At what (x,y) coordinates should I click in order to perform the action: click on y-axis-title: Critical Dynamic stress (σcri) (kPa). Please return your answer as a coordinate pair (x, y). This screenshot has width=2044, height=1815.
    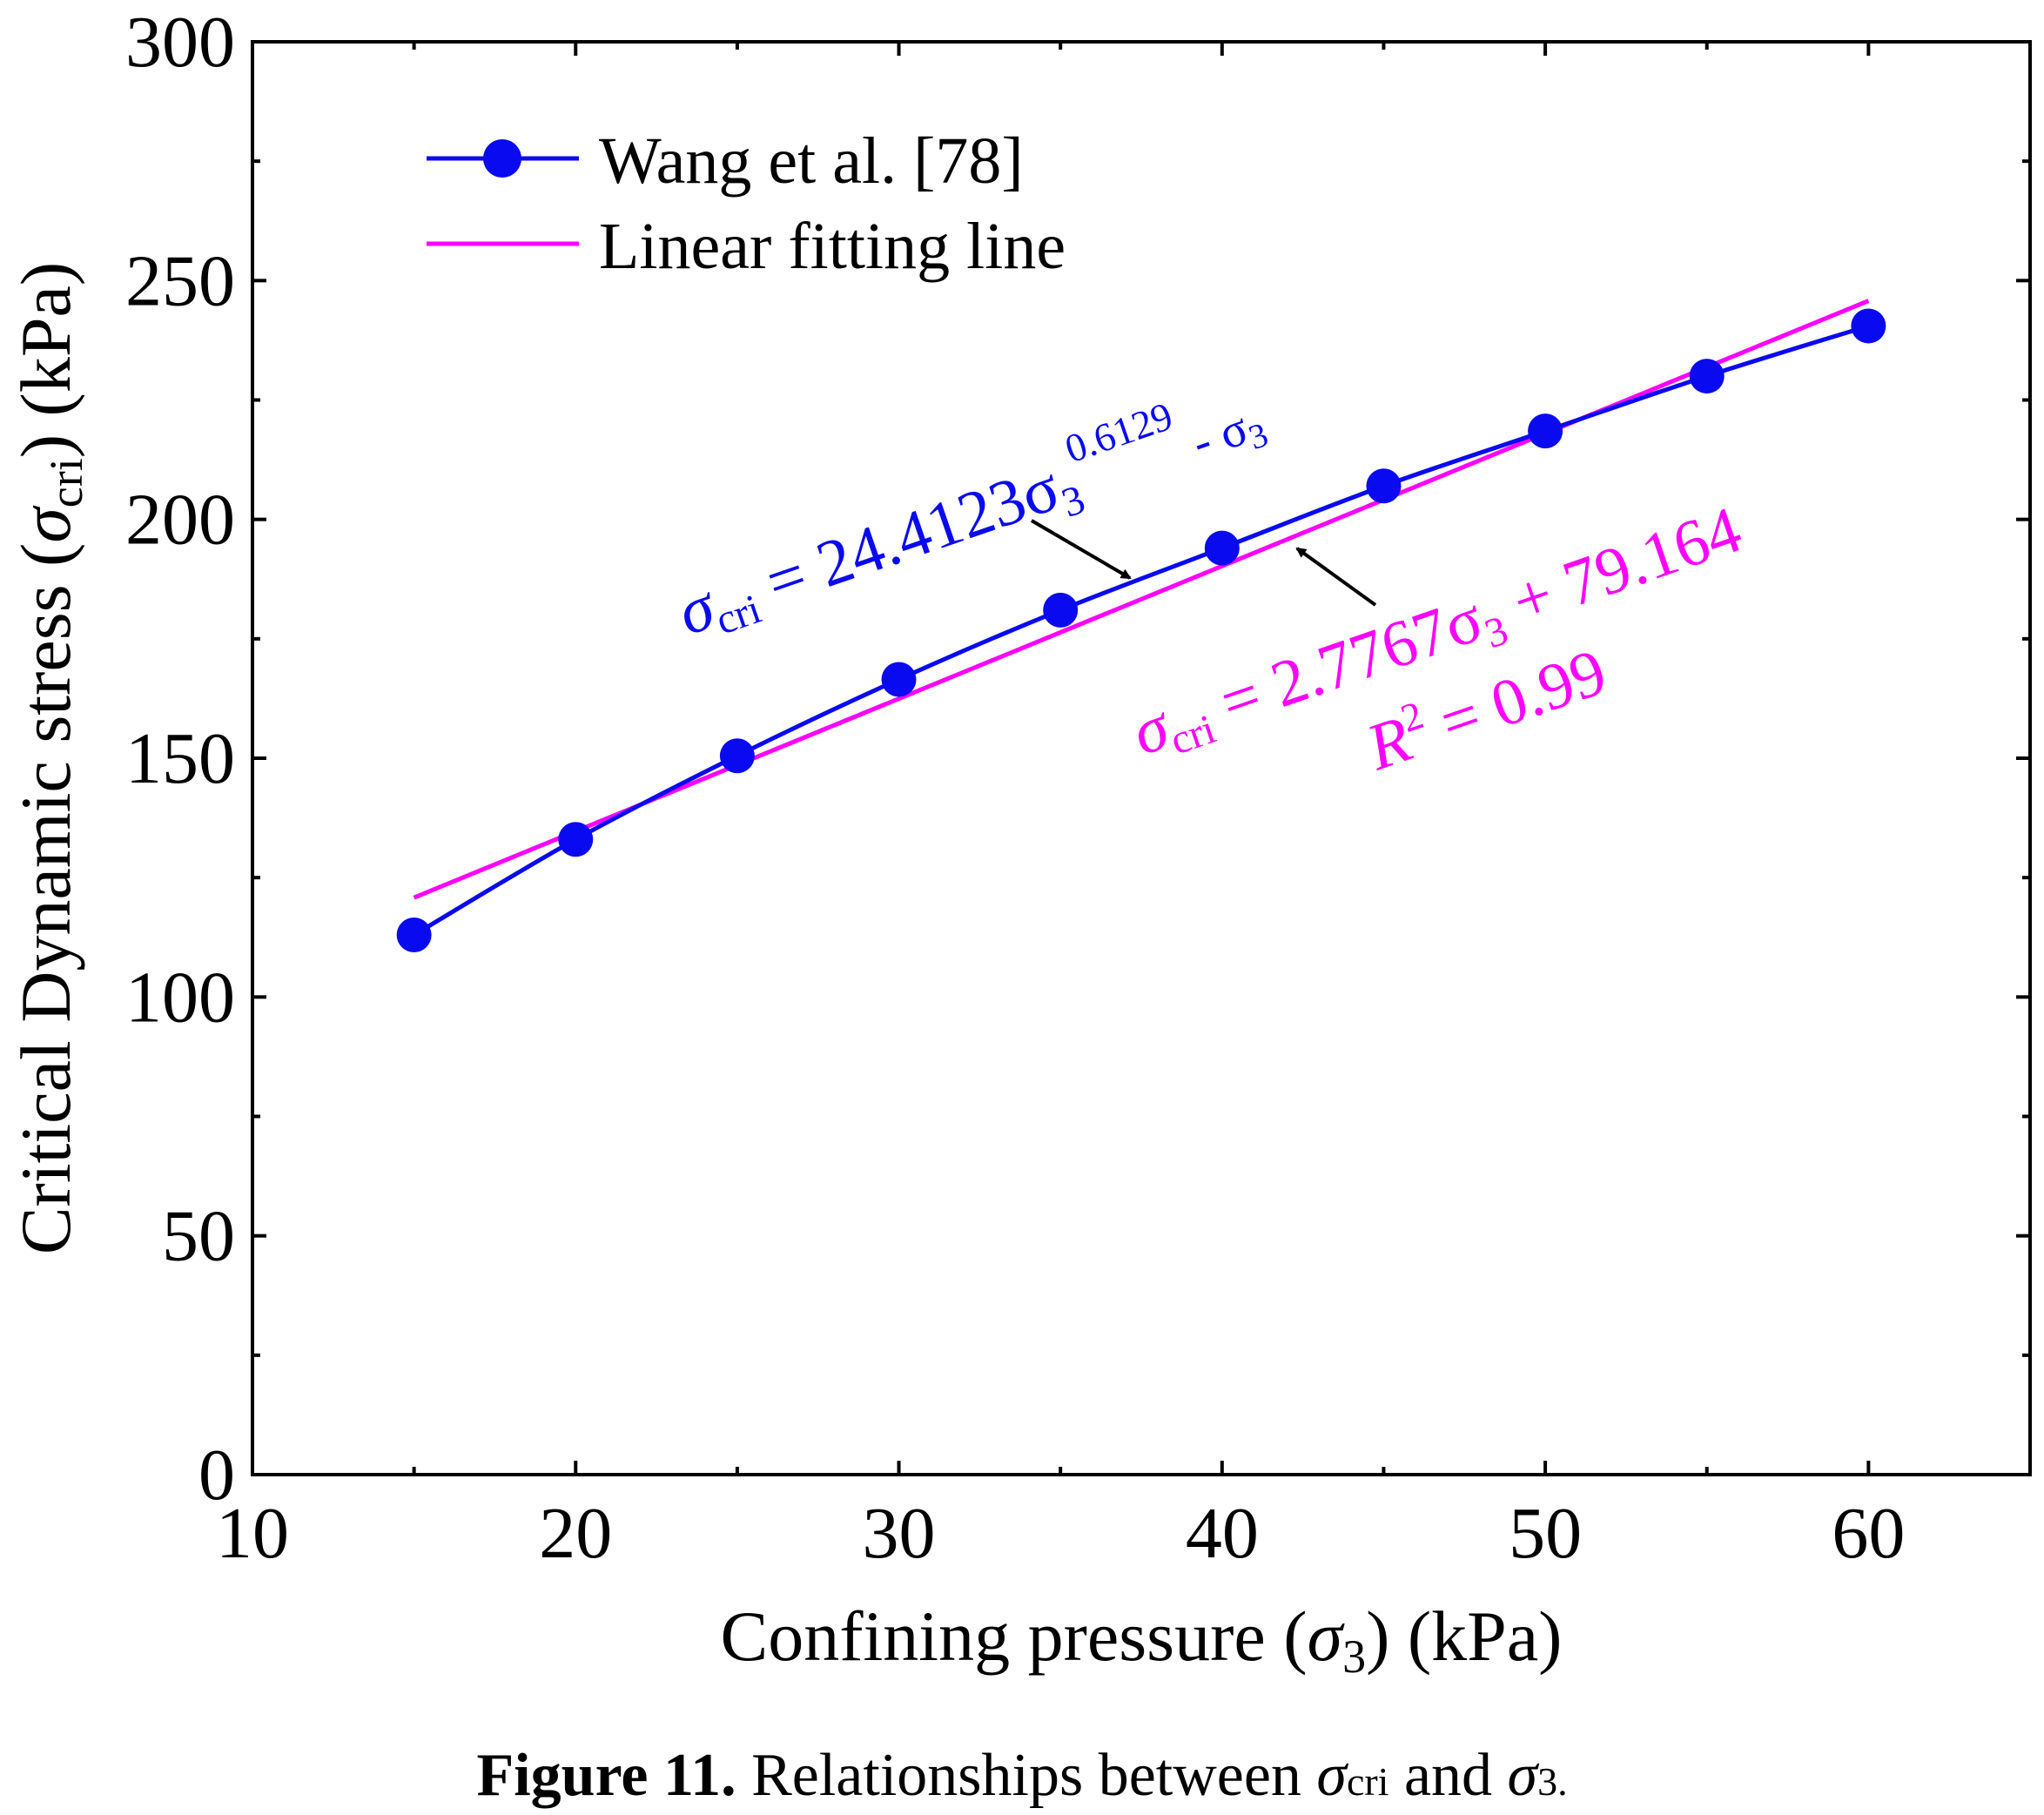
    Looking at the image, I should click on (49, 758).